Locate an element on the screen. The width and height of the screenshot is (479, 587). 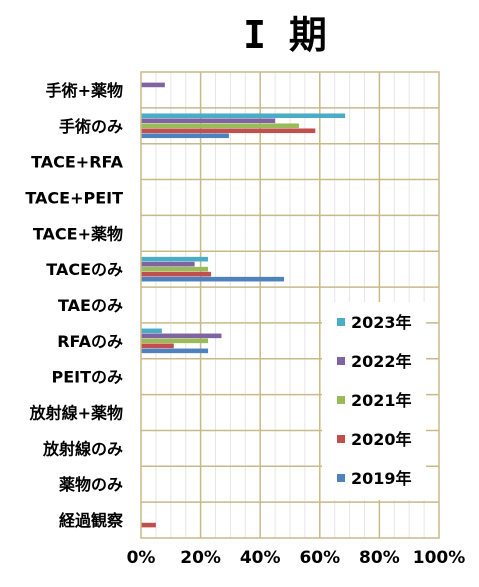
category-label: 手術のみ is located at coordinates (91, 126).